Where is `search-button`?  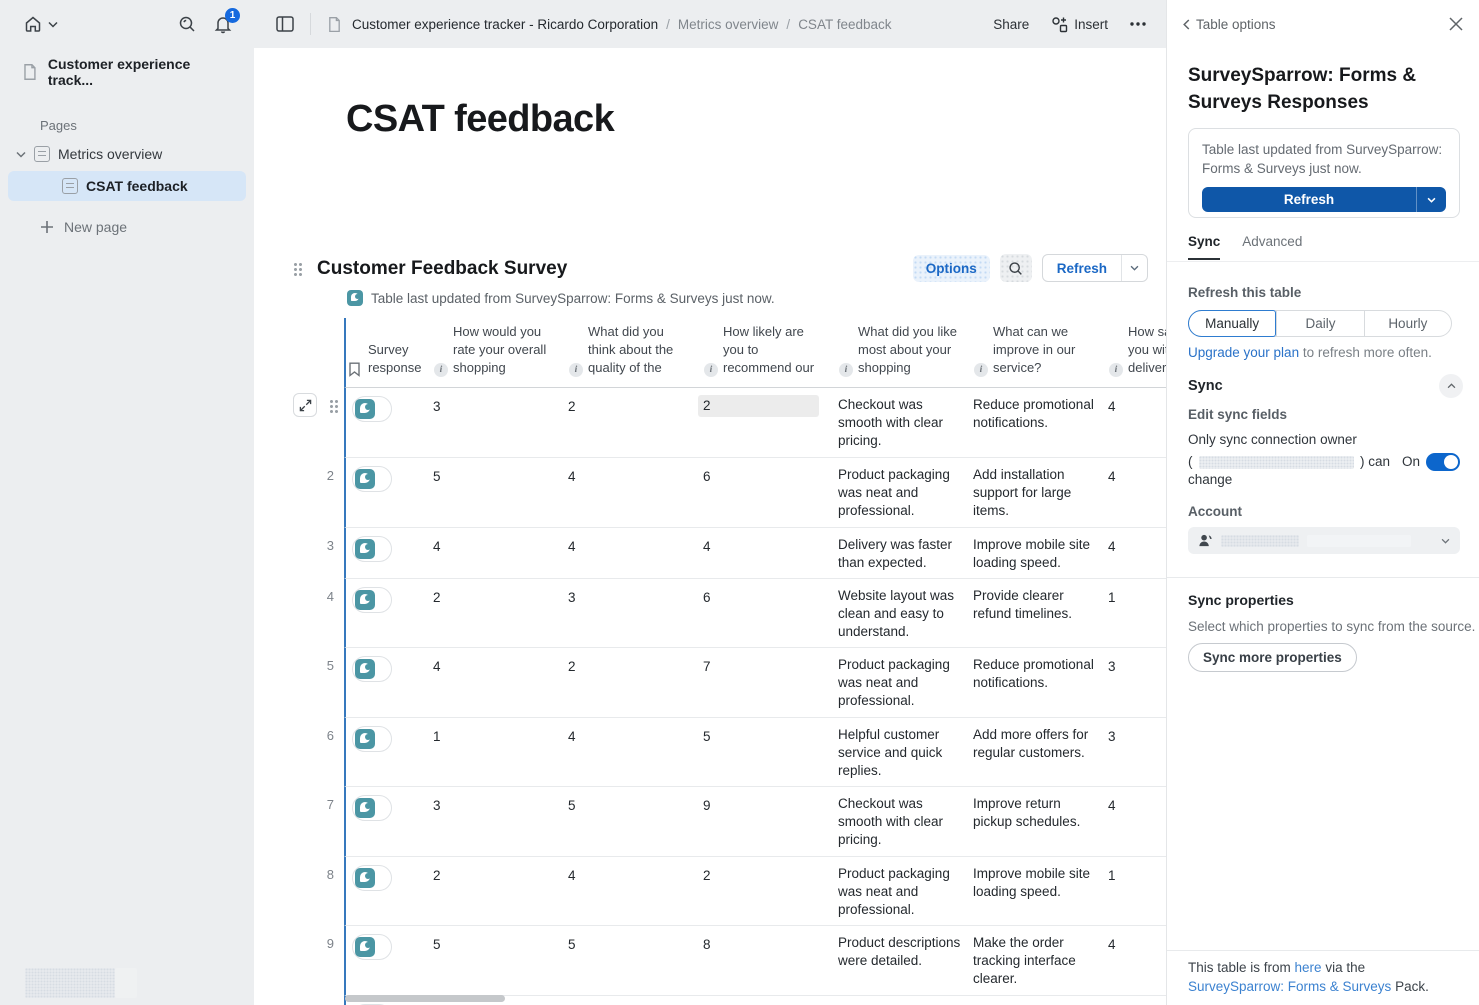 search-button is located at coordinates (187, 24).